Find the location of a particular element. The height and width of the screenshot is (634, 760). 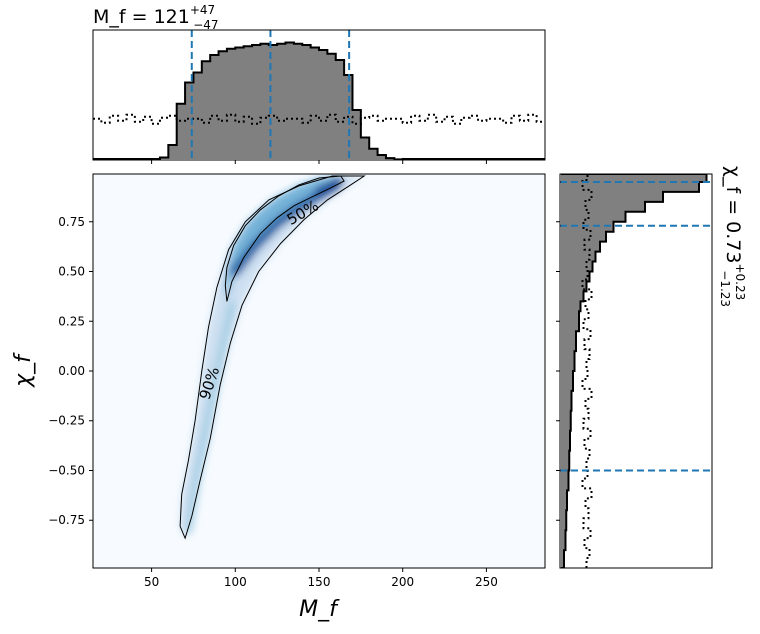

right-prior-step is located at coordinates (587, 371).